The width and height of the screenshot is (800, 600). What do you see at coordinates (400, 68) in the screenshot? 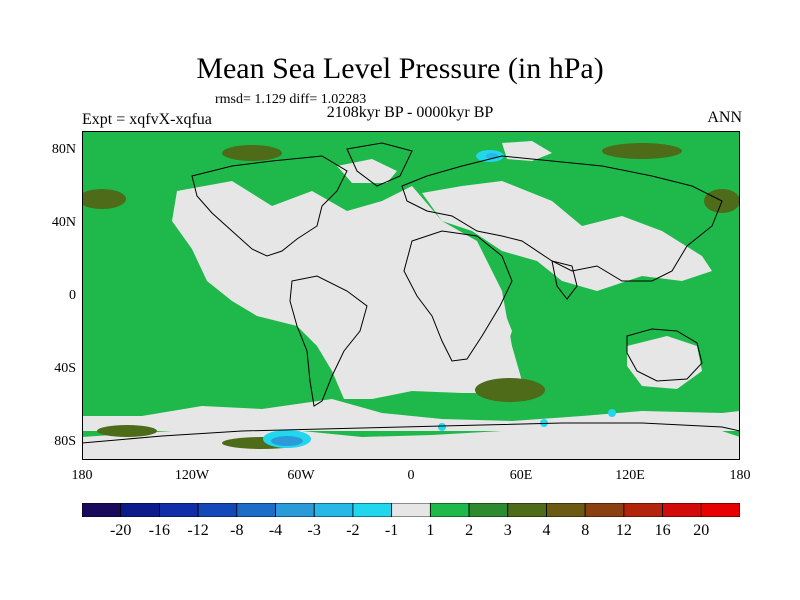
I see `chart-title: Mean Sea Level Pressure (in hPa)` at bounding box center [400, 68].